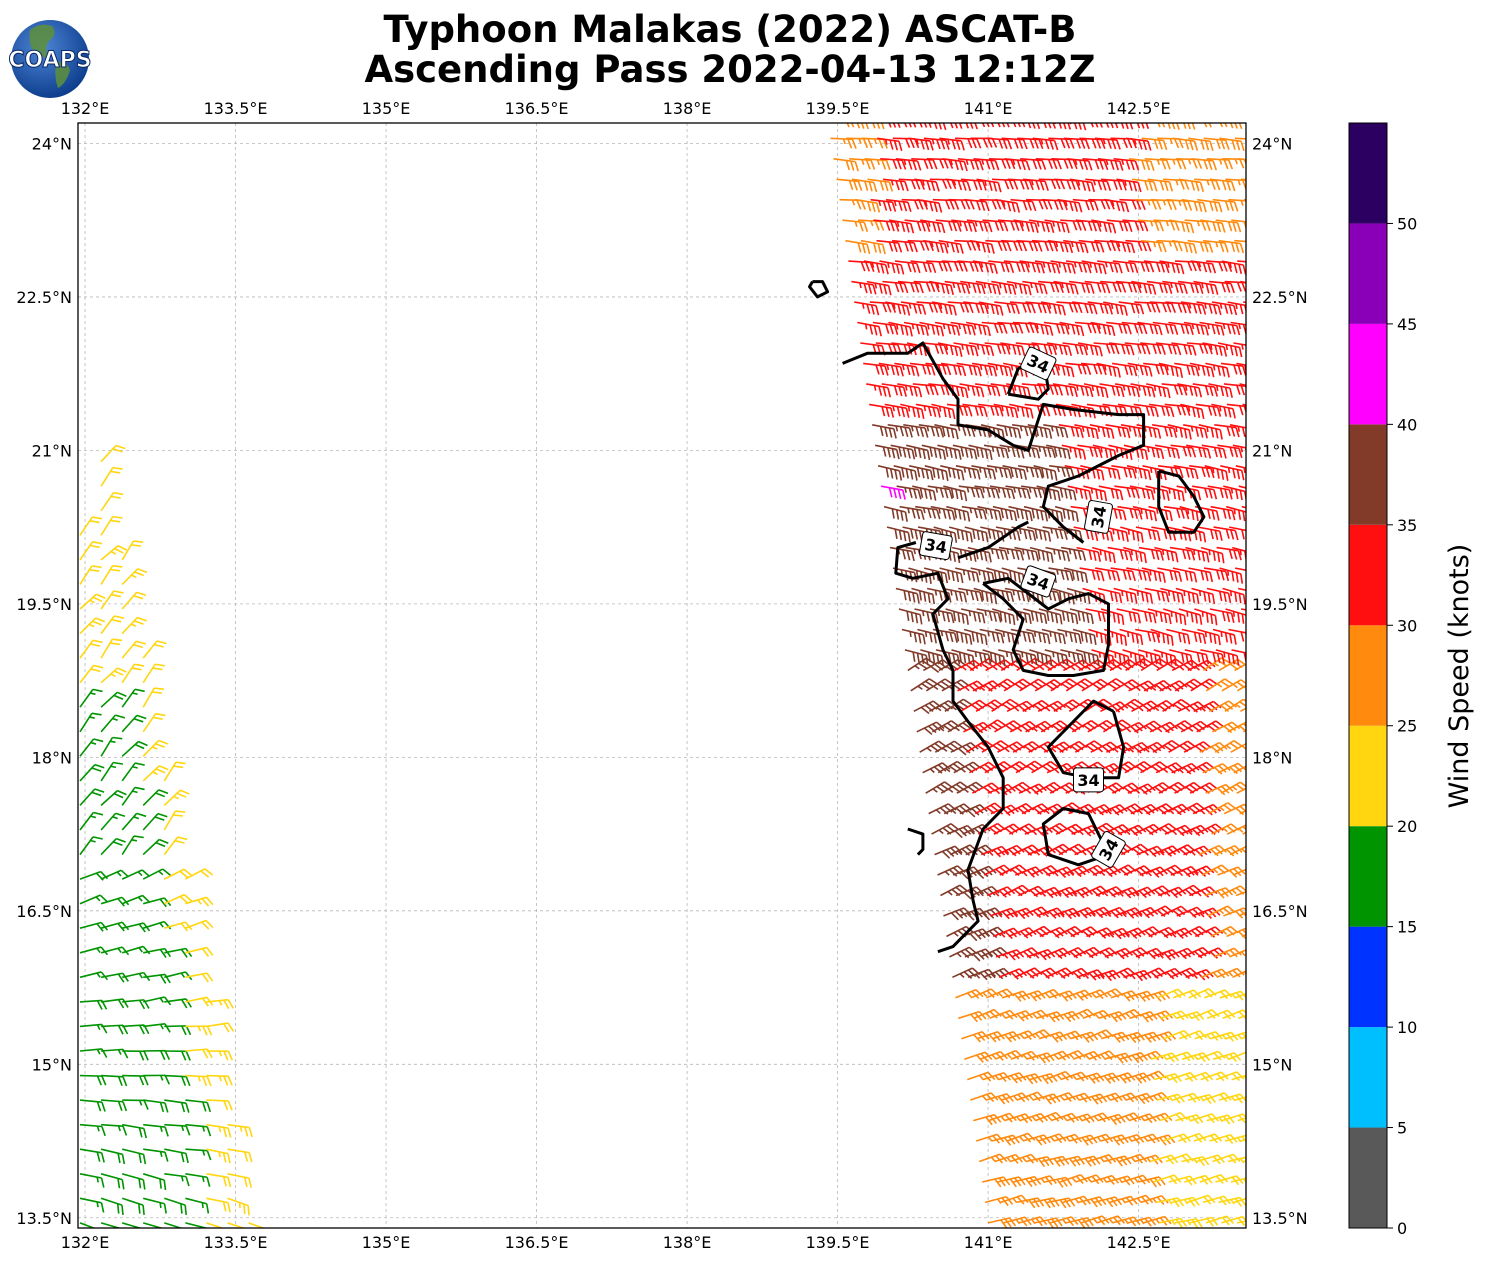 This screenshot has height=1264, width=1486. What do you see at coordinates (537, 108) in the screenshot?
I see `lon-tick-label: 136.5°E` at bounding box center [537, 108].